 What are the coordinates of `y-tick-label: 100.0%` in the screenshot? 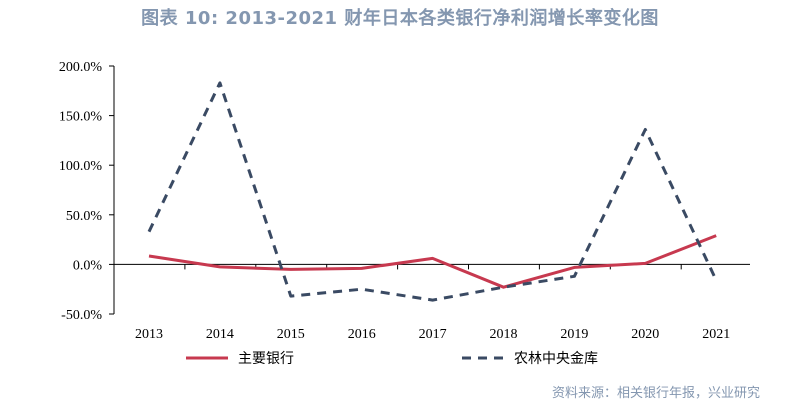 It's located at (81, 166).